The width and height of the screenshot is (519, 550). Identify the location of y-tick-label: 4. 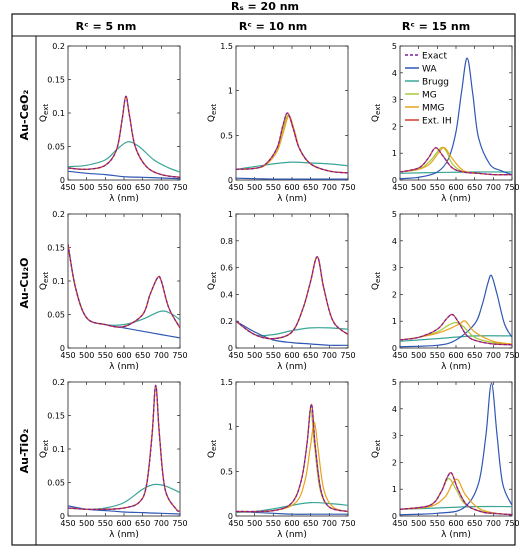
(394, 241).